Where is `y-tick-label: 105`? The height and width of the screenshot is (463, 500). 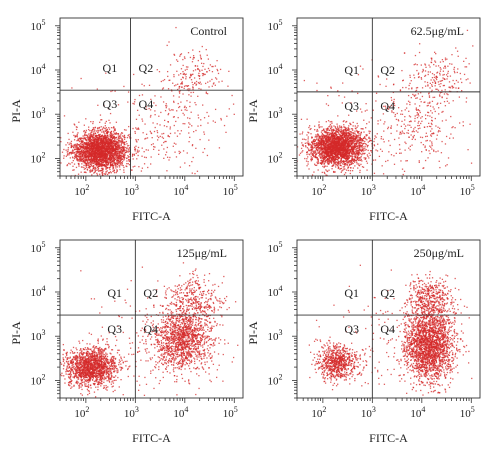
y-tick-label: 105 is located at coordinates (38, 25).